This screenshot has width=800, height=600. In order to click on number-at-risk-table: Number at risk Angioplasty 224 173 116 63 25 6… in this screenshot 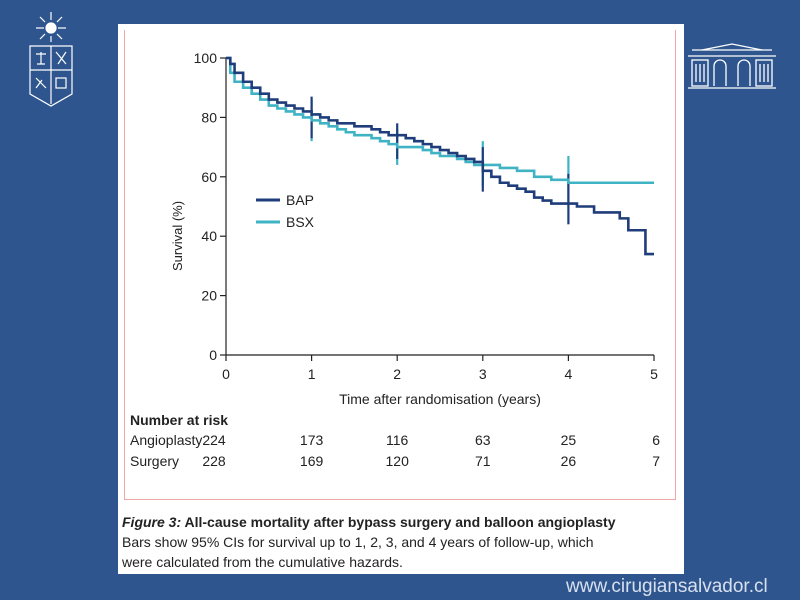, I will do `click(400, 443)`.